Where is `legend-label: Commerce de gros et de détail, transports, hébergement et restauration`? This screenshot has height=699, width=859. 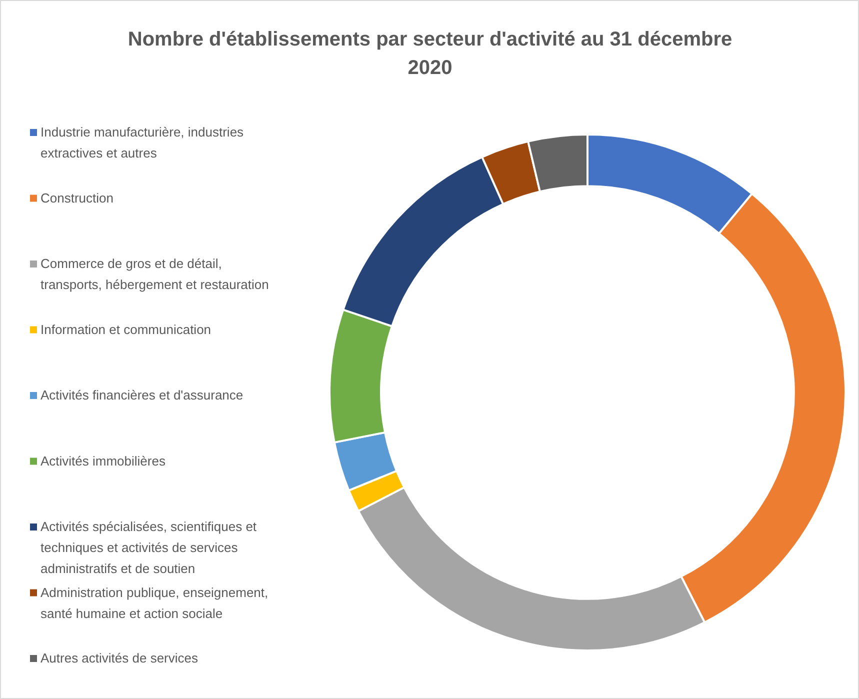 legend-label: Commerce de gros et de détail, transports, hébergement et restauration is located at coordinates (154, 274).